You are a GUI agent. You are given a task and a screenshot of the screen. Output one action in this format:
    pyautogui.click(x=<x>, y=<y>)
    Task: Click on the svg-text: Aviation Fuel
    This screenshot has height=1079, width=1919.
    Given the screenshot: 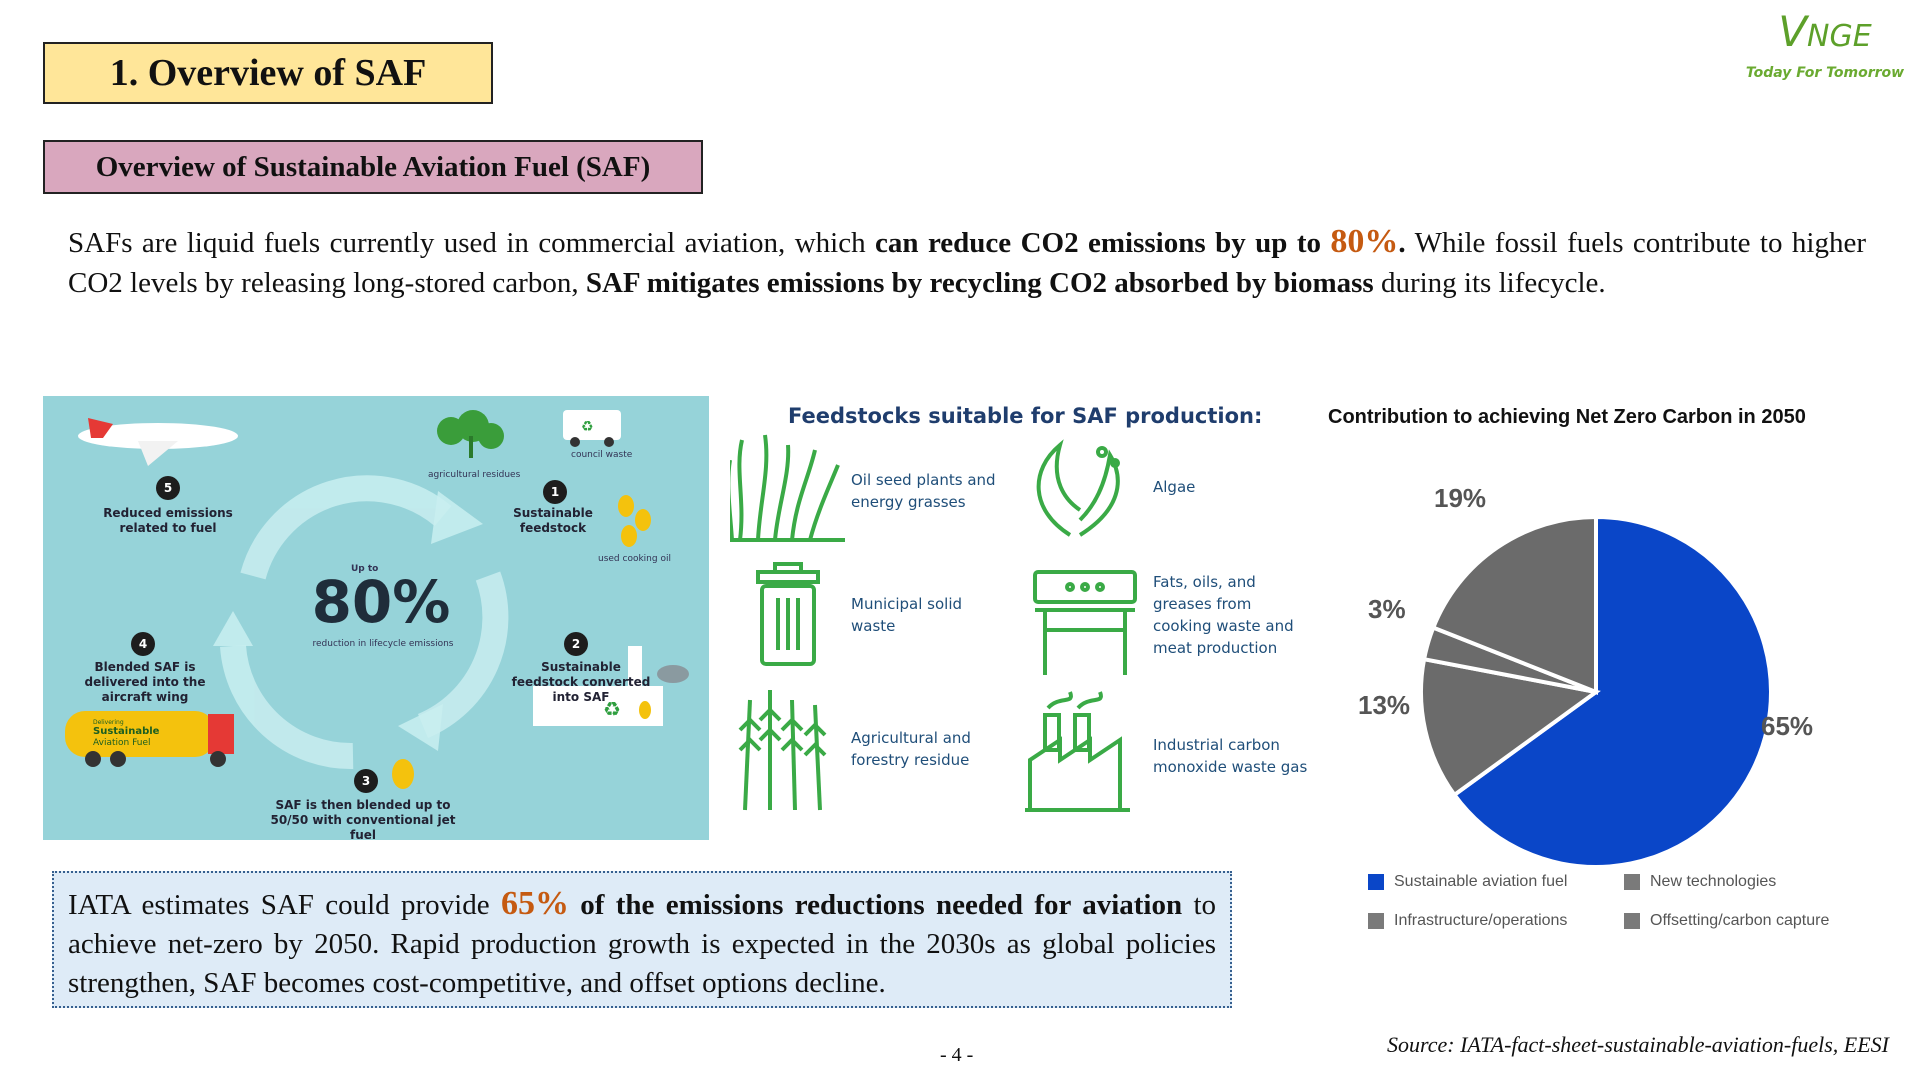 What is the action you would take?
    pyautogui.click(x=122, y=743)
    